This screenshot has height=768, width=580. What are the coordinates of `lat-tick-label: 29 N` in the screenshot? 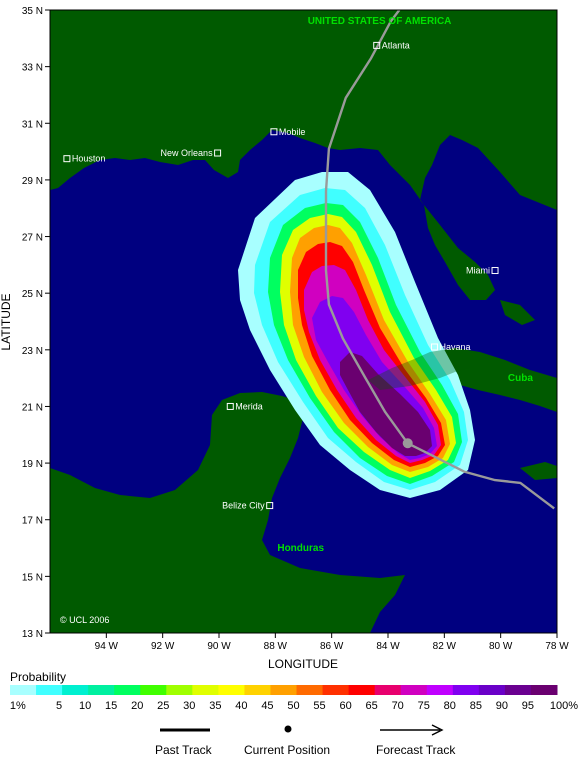 It's located at (32, 181).